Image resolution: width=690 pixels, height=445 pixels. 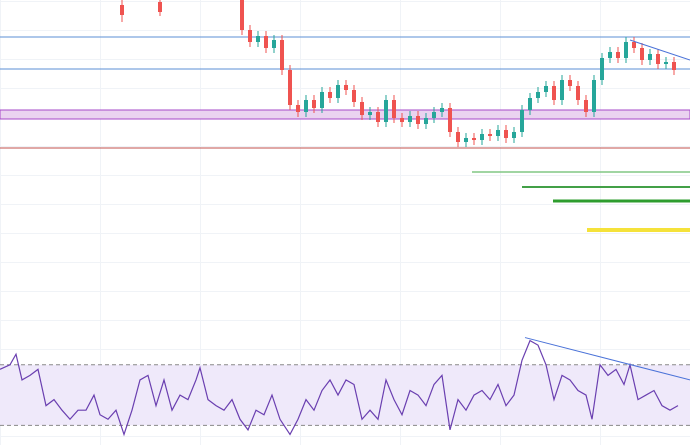 What do you see at coordinates (345, 395) in the screenshot?
I see `rsi-band` at bounding box center [345, 395].